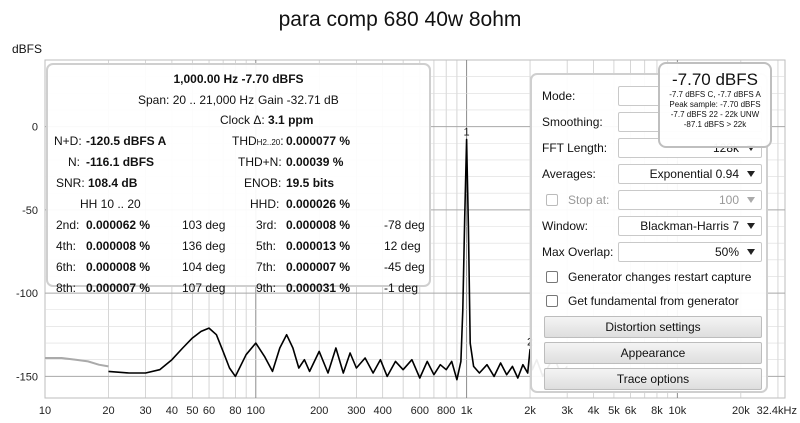 This screenshot has height=423, width=800. Describe the element at coordinates (552, 200) in the screenshot. I see `stop-at-checkbox` at that location.